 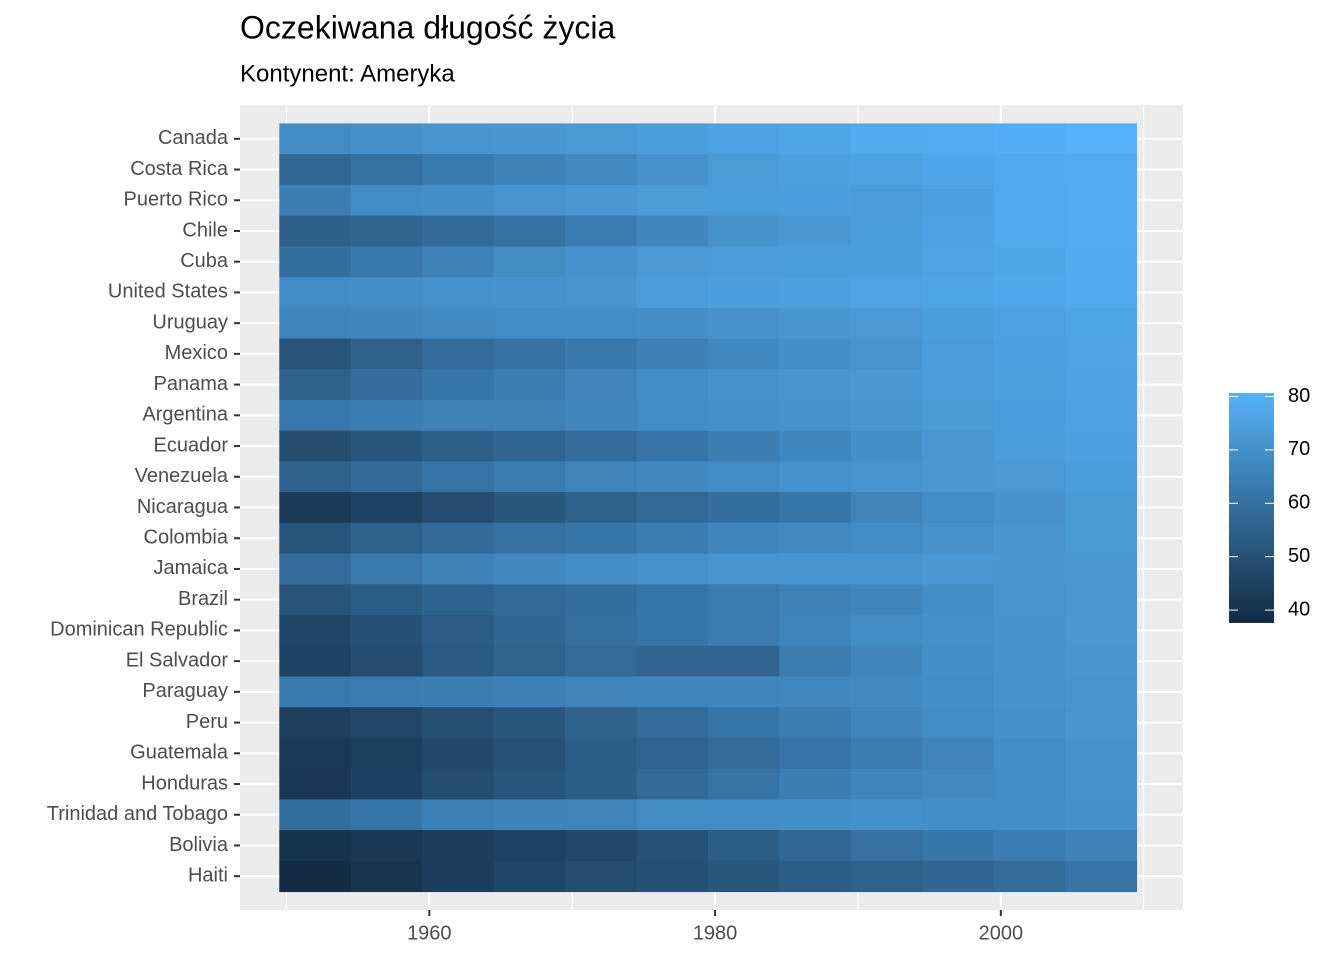 I want to click on y-tick-label: Venezuela, so click(x=182, y=476).